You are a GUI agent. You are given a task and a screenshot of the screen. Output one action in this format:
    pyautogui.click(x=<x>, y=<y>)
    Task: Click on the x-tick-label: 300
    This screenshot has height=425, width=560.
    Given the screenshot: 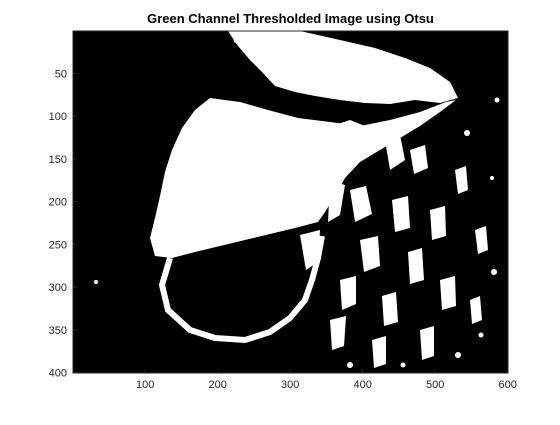 What is the action you would take?
    pyautogui.click(x=290, y=385)
    